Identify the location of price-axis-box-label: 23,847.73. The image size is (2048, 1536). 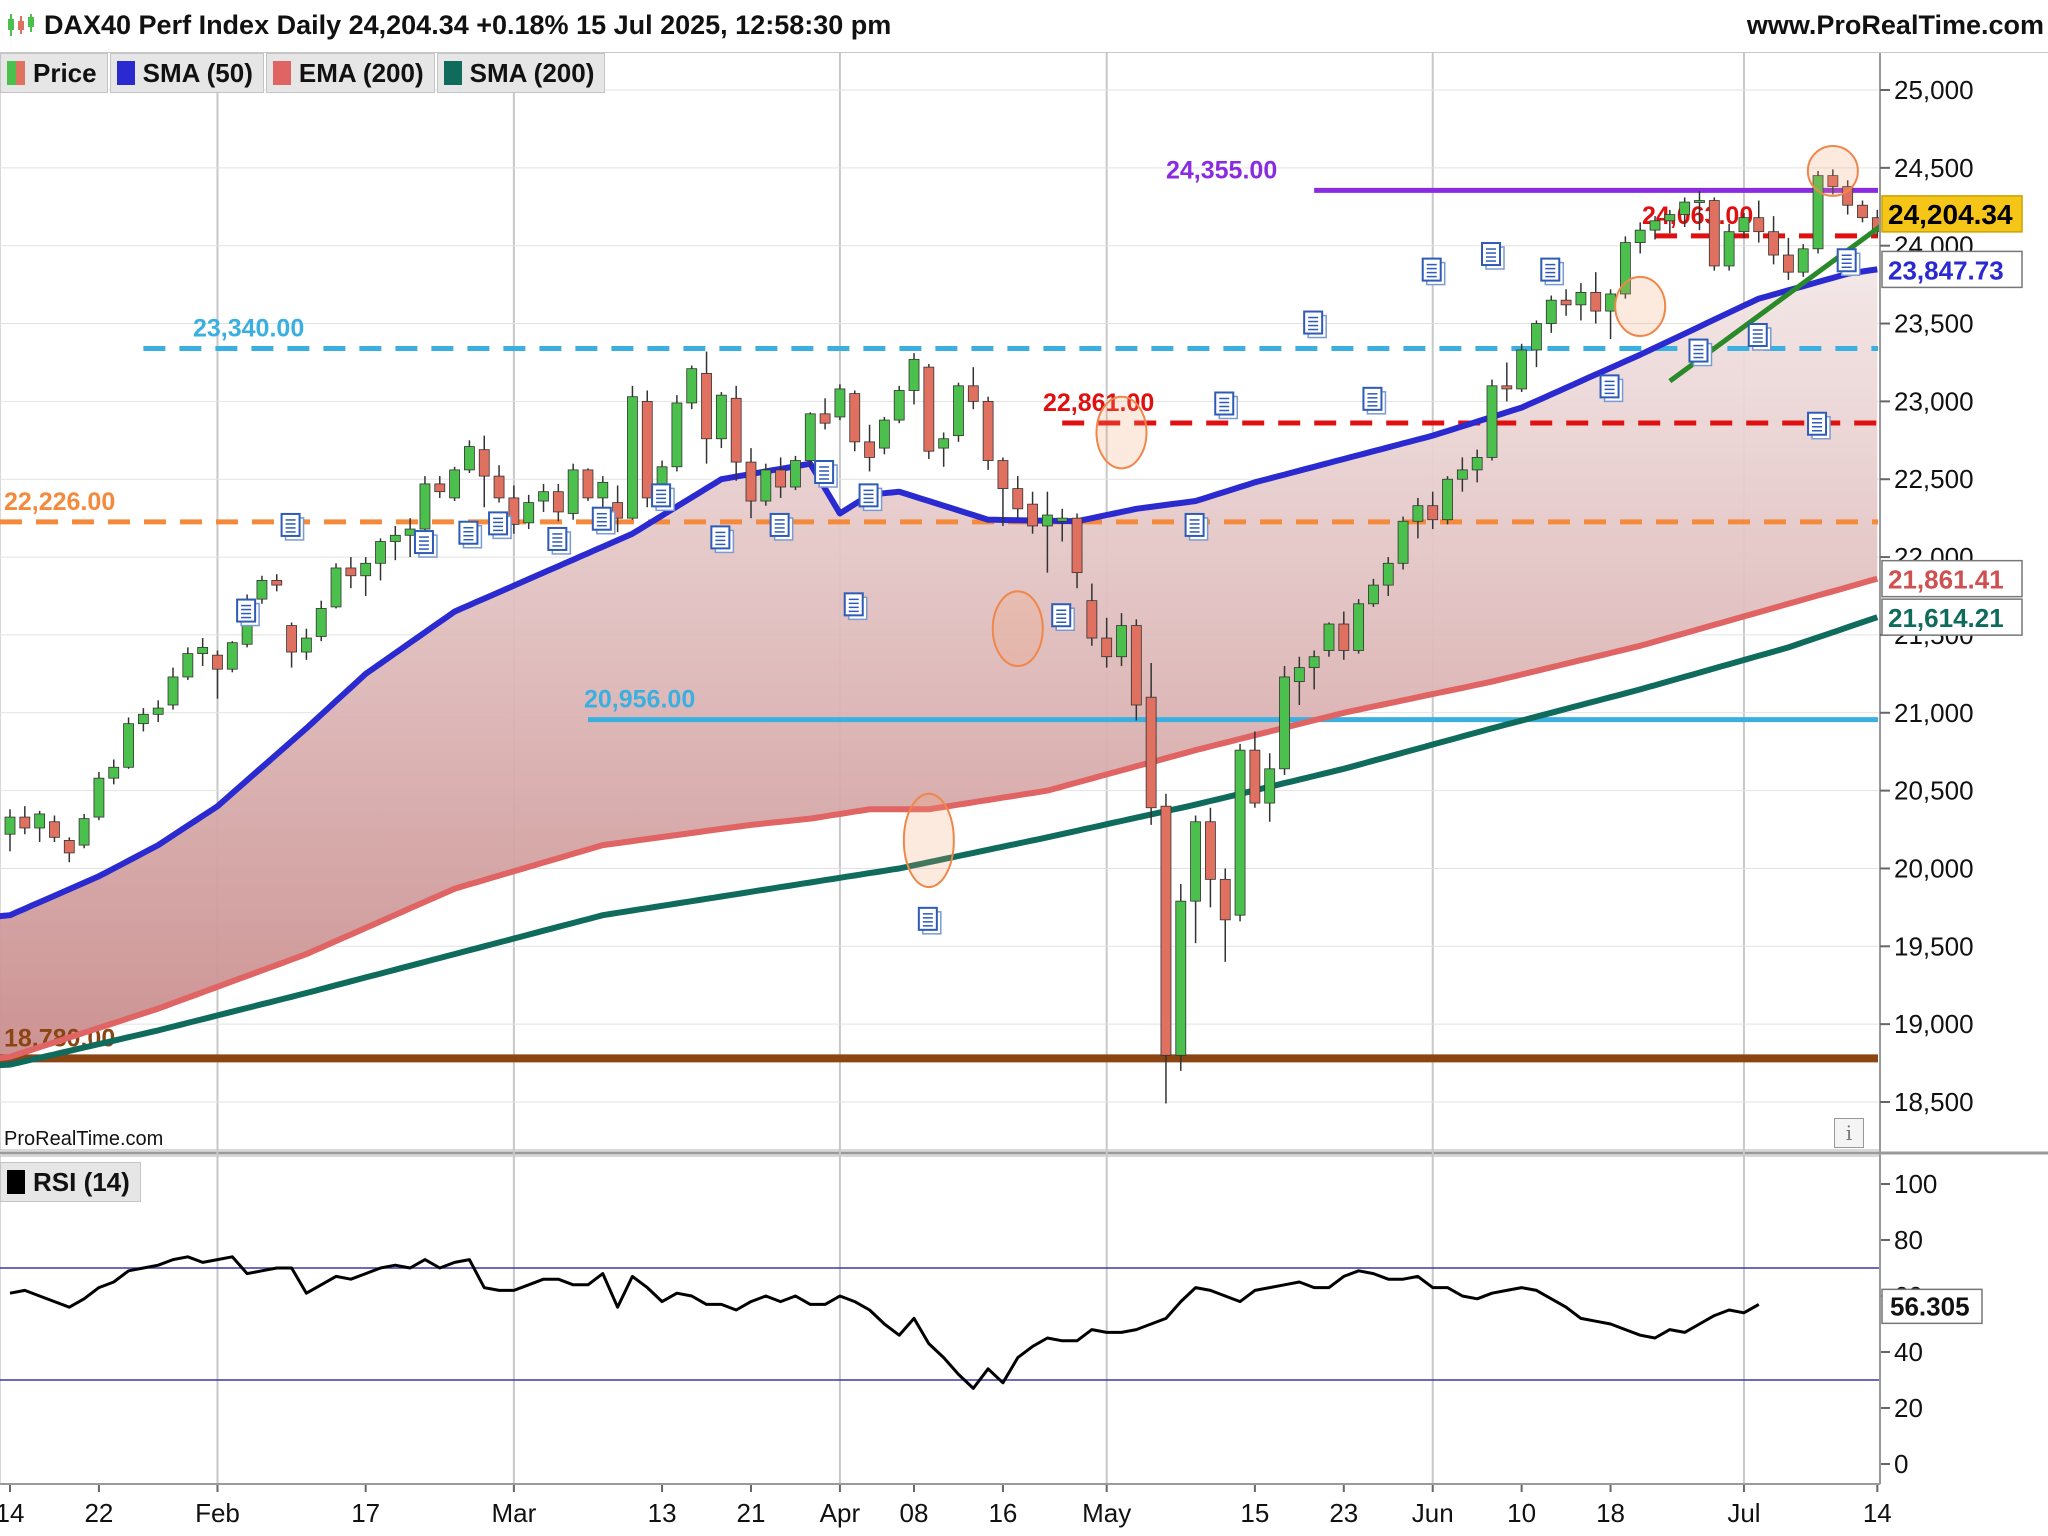
(1946, 270).